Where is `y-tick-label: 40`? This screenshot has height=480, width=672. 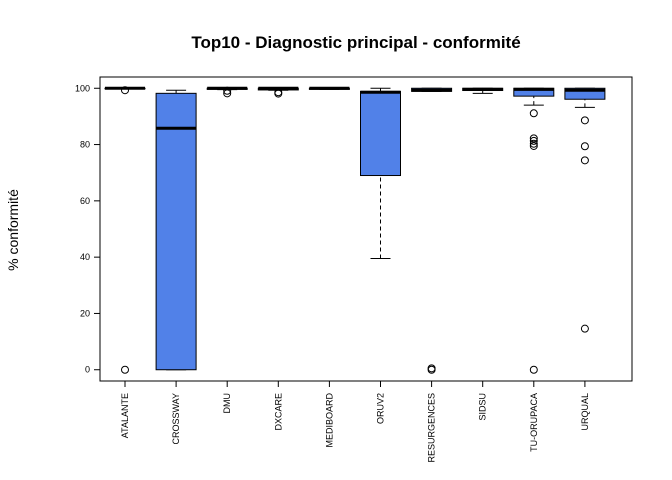
y-tick-label: 40 is located at coordinates (85, 257).